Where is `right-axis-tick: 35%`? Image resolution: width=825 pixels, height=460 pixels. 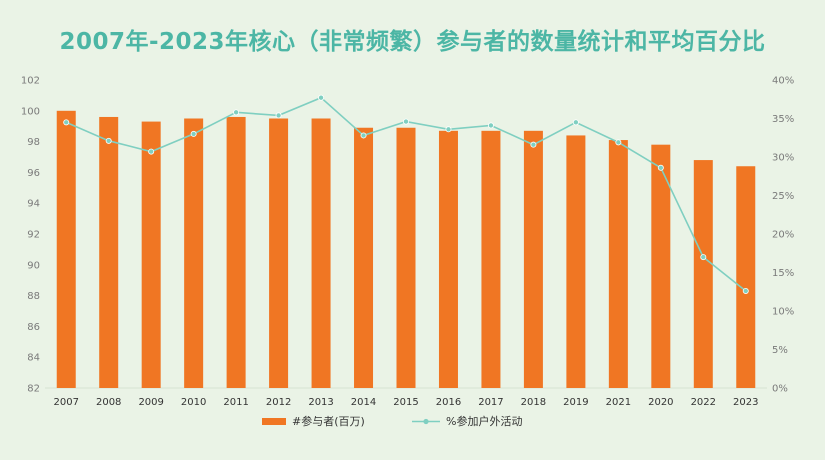
right-axis-tick: 35% is located at coordinates (783, 119).